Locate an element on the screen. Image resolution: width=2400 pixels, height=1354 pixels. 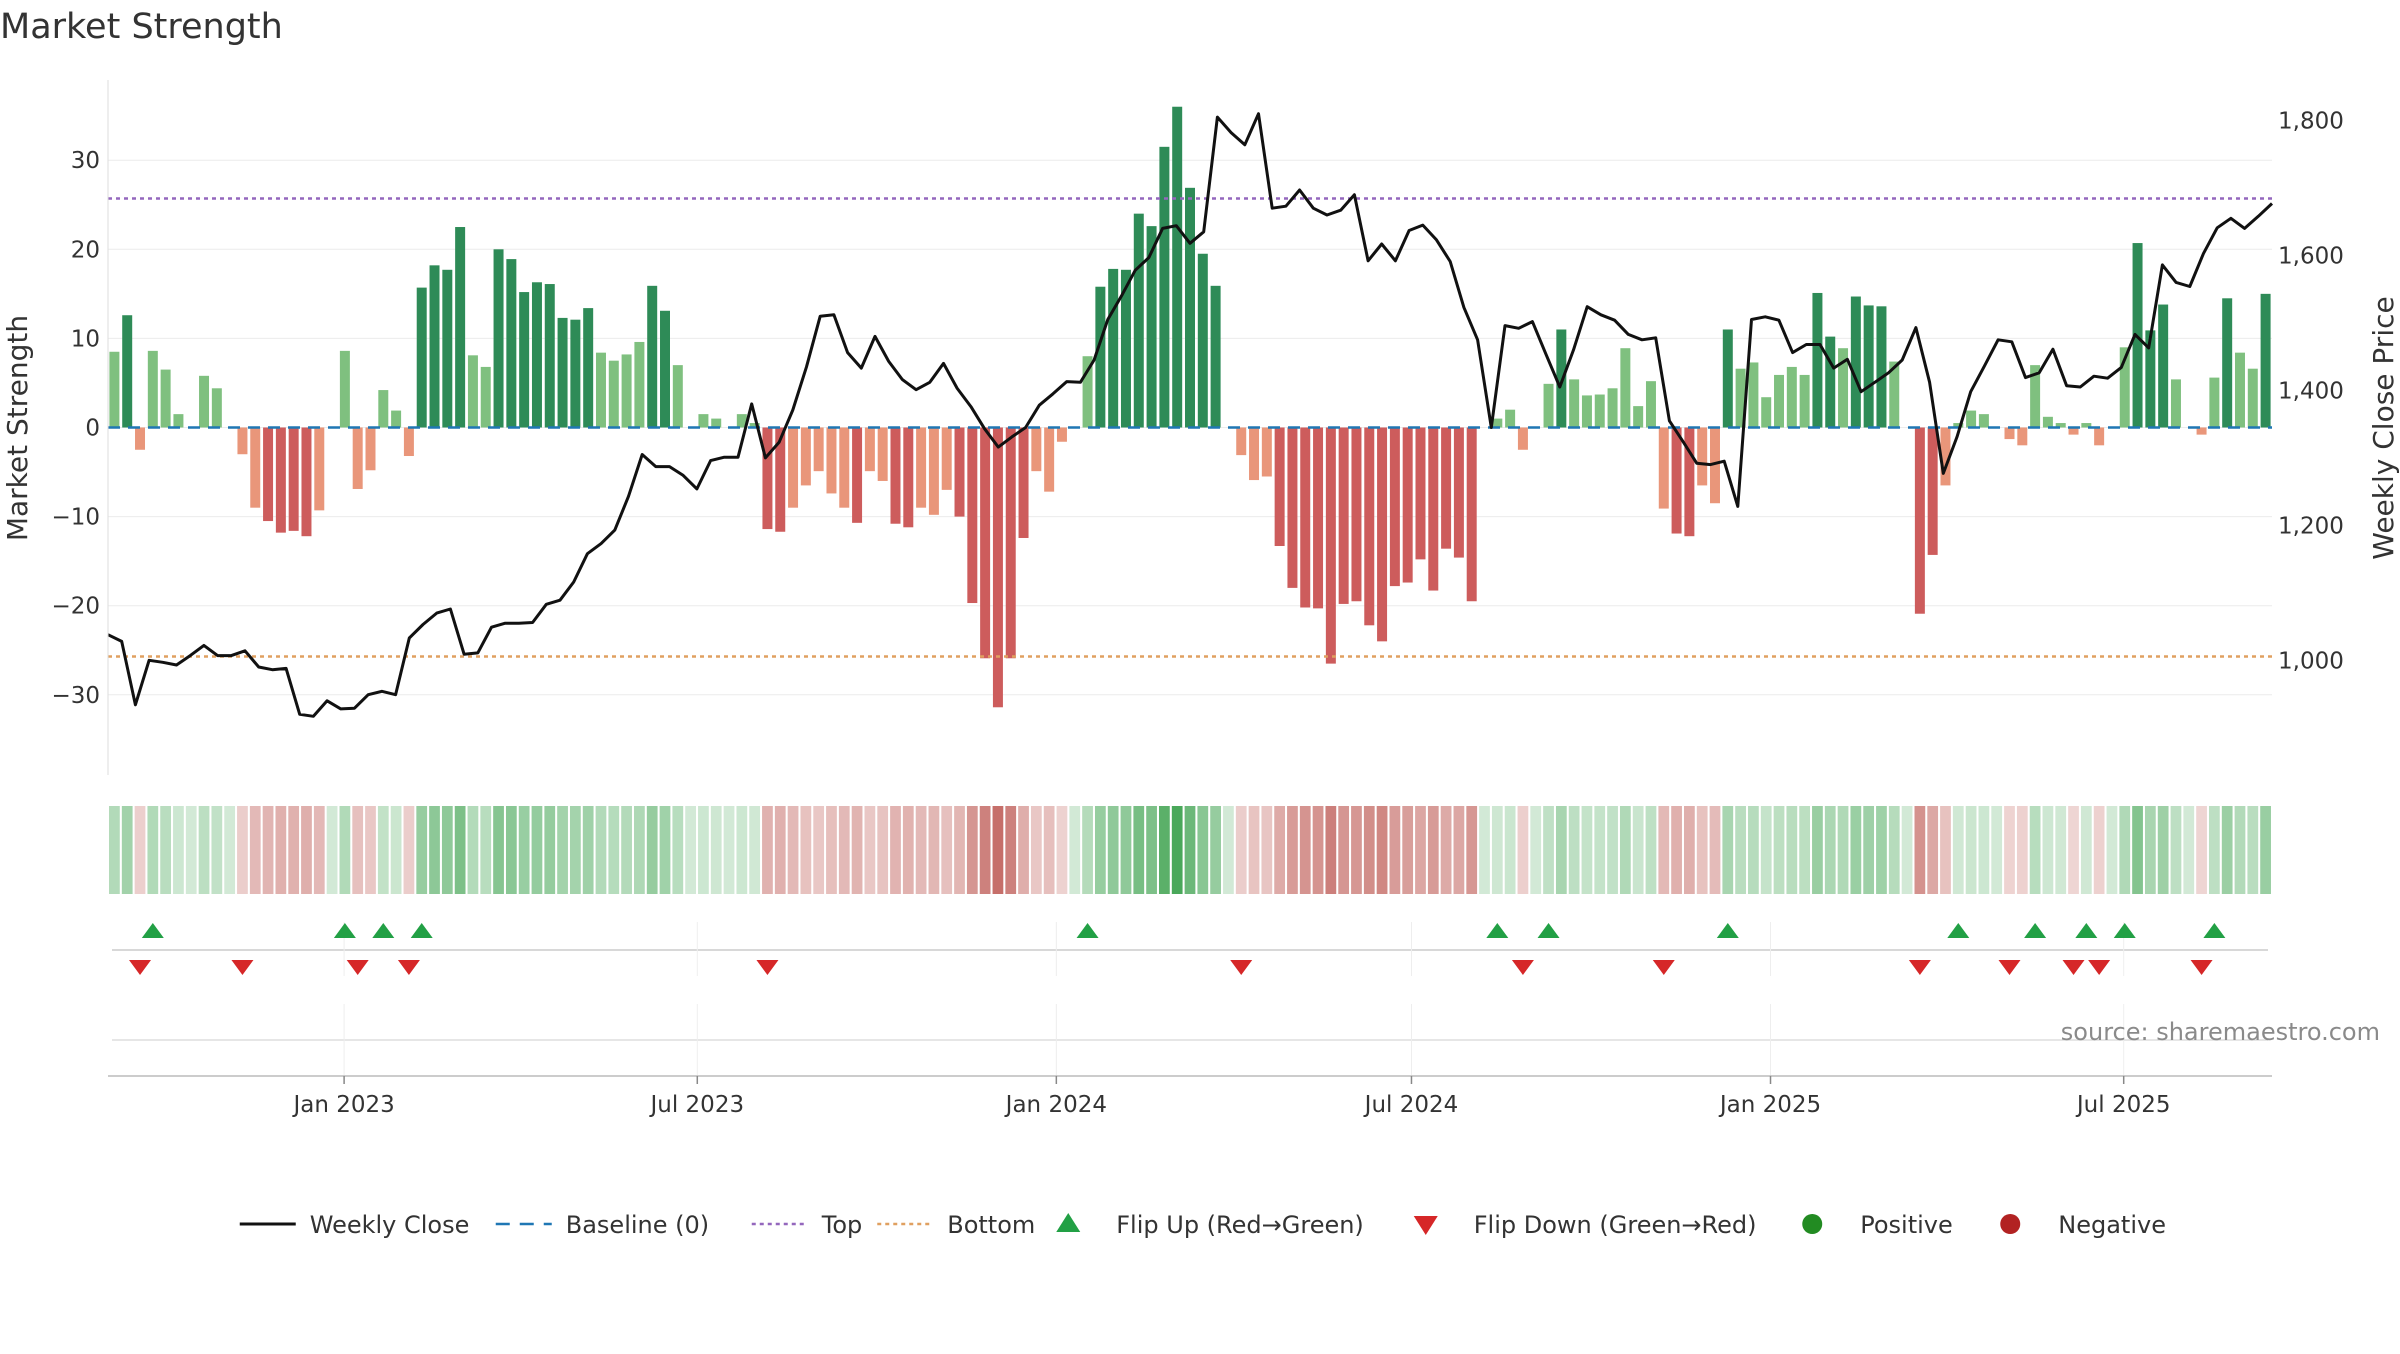
y-axis-right-label: Weekly Close Price is located at coordinates (2383, 427).